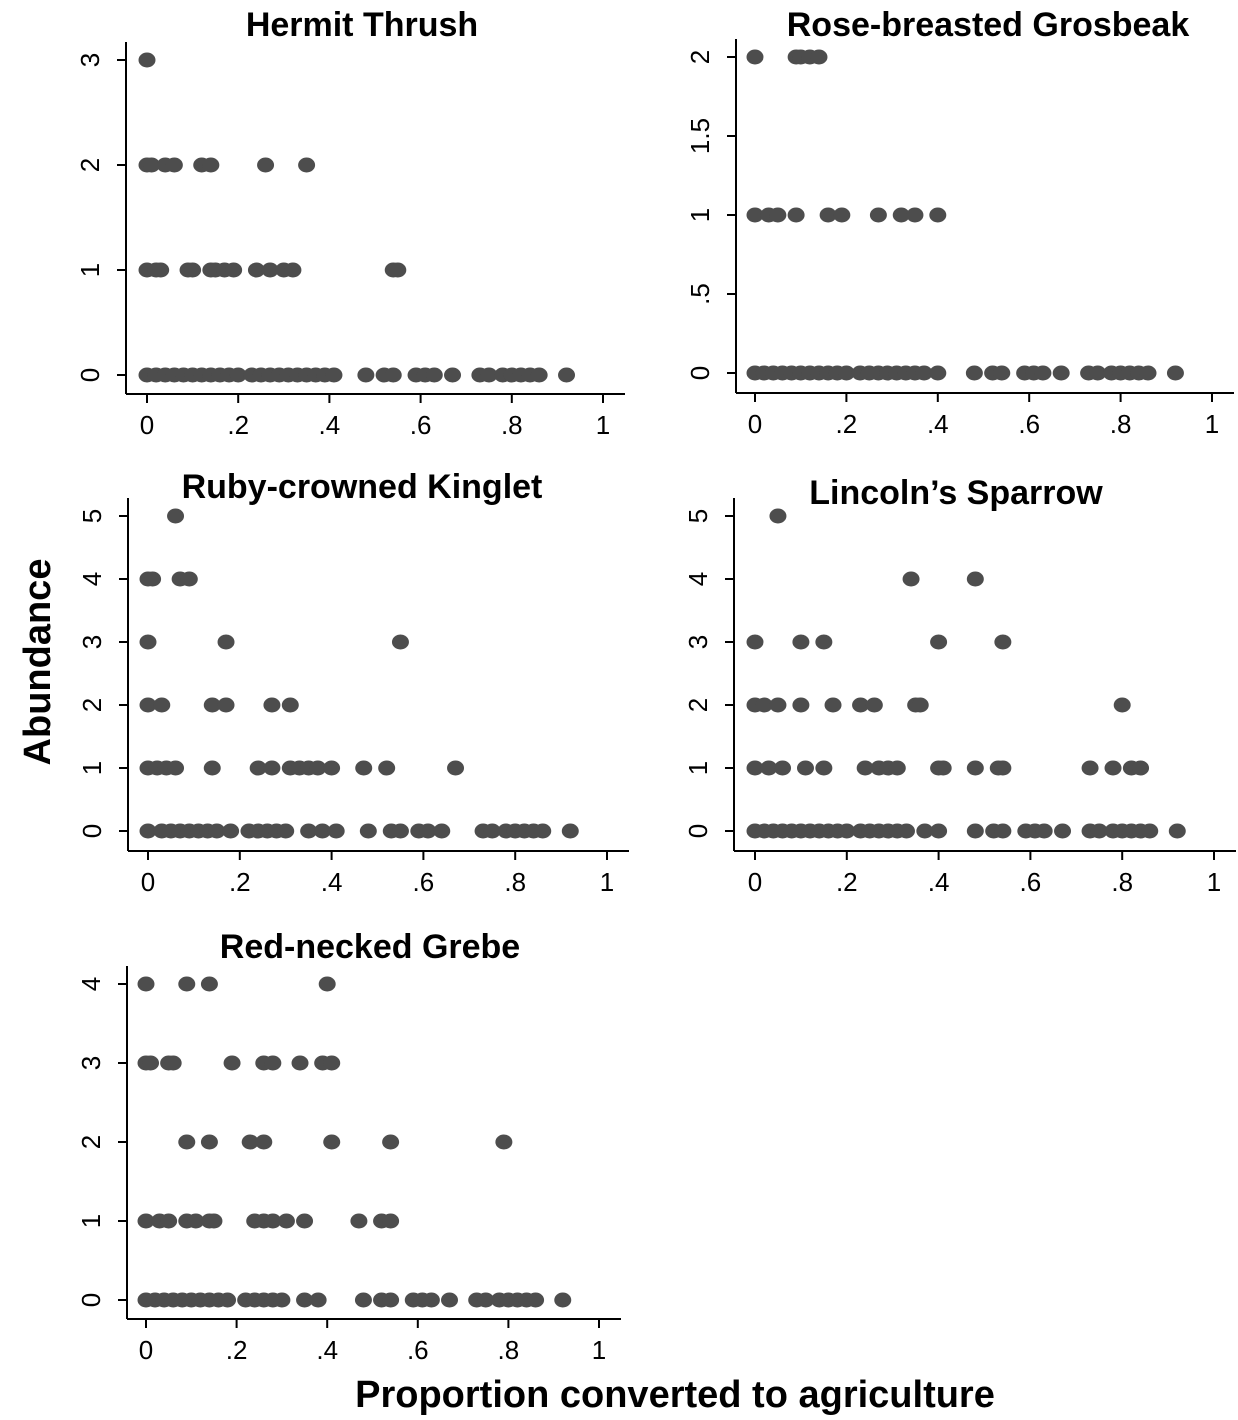 The height and width of the screenshot is (1420, 1238). I want to click on panel-title: Lincoln’s Sparrow, so click(956, 493).